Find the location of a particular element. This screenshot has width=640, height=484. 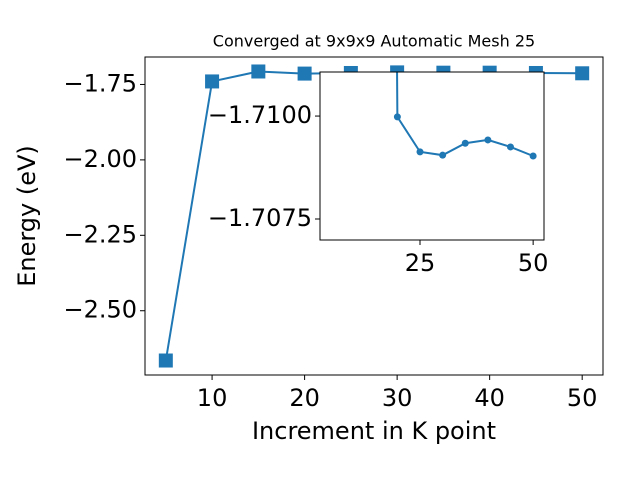

chart-title: Converged at 9x9x9 Automatic Mesh 25 is located at coordinates (374, 41).